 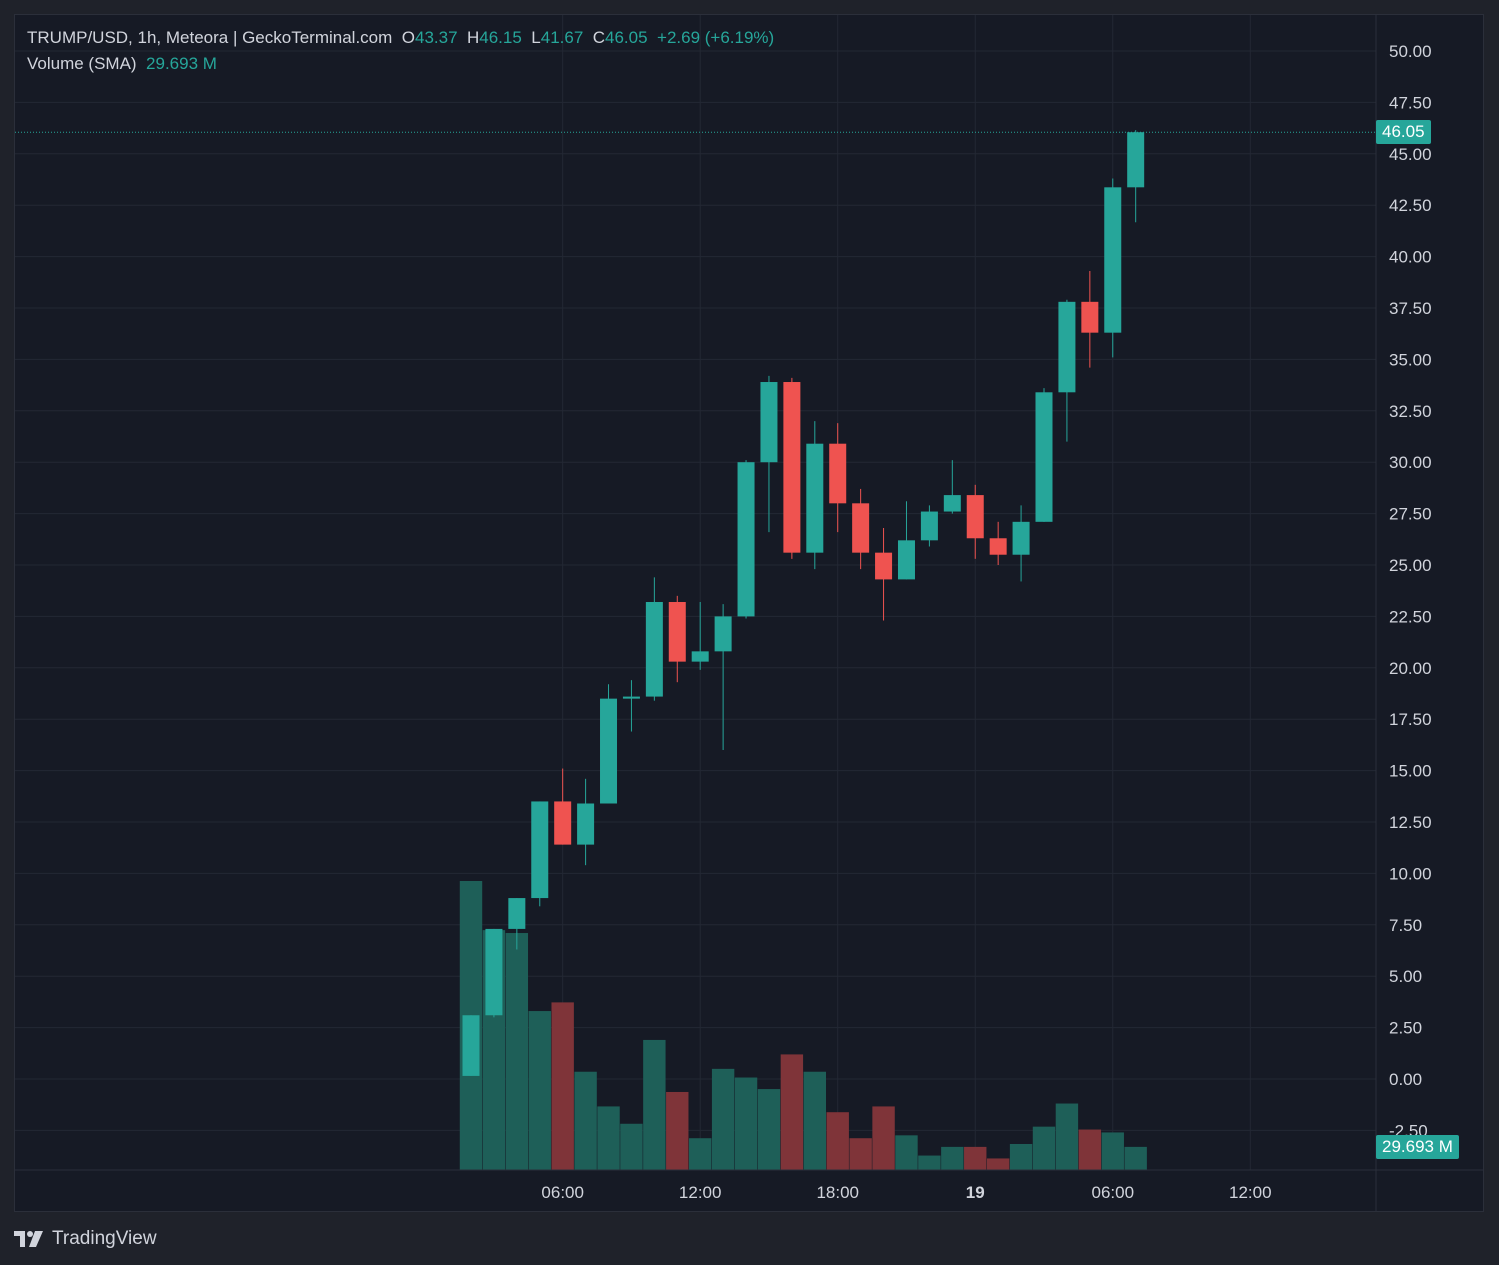 I want to click on brand-name: TradingView, so click(x=104, y=1238).